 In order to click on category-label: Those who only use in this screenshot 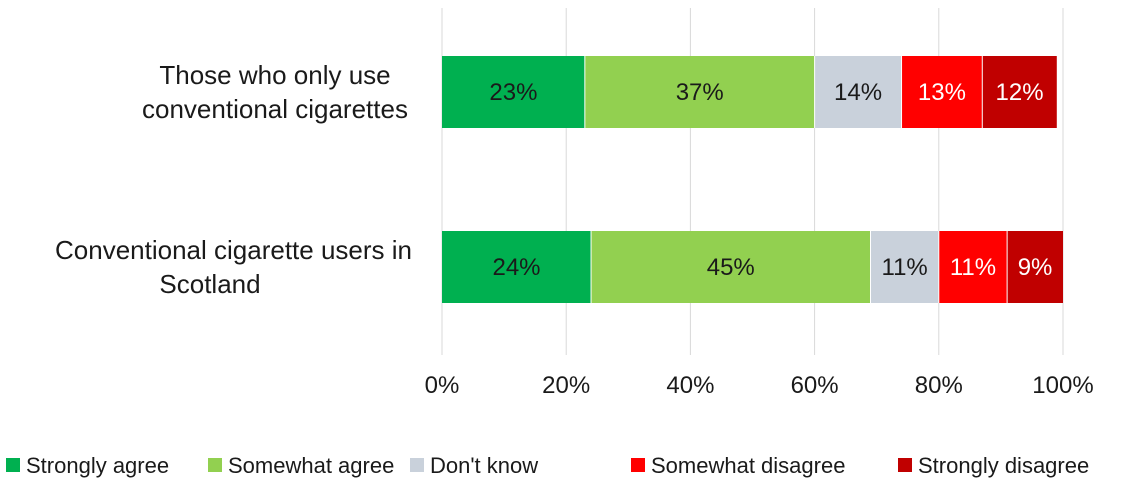, I will do `click(274, 75)`.